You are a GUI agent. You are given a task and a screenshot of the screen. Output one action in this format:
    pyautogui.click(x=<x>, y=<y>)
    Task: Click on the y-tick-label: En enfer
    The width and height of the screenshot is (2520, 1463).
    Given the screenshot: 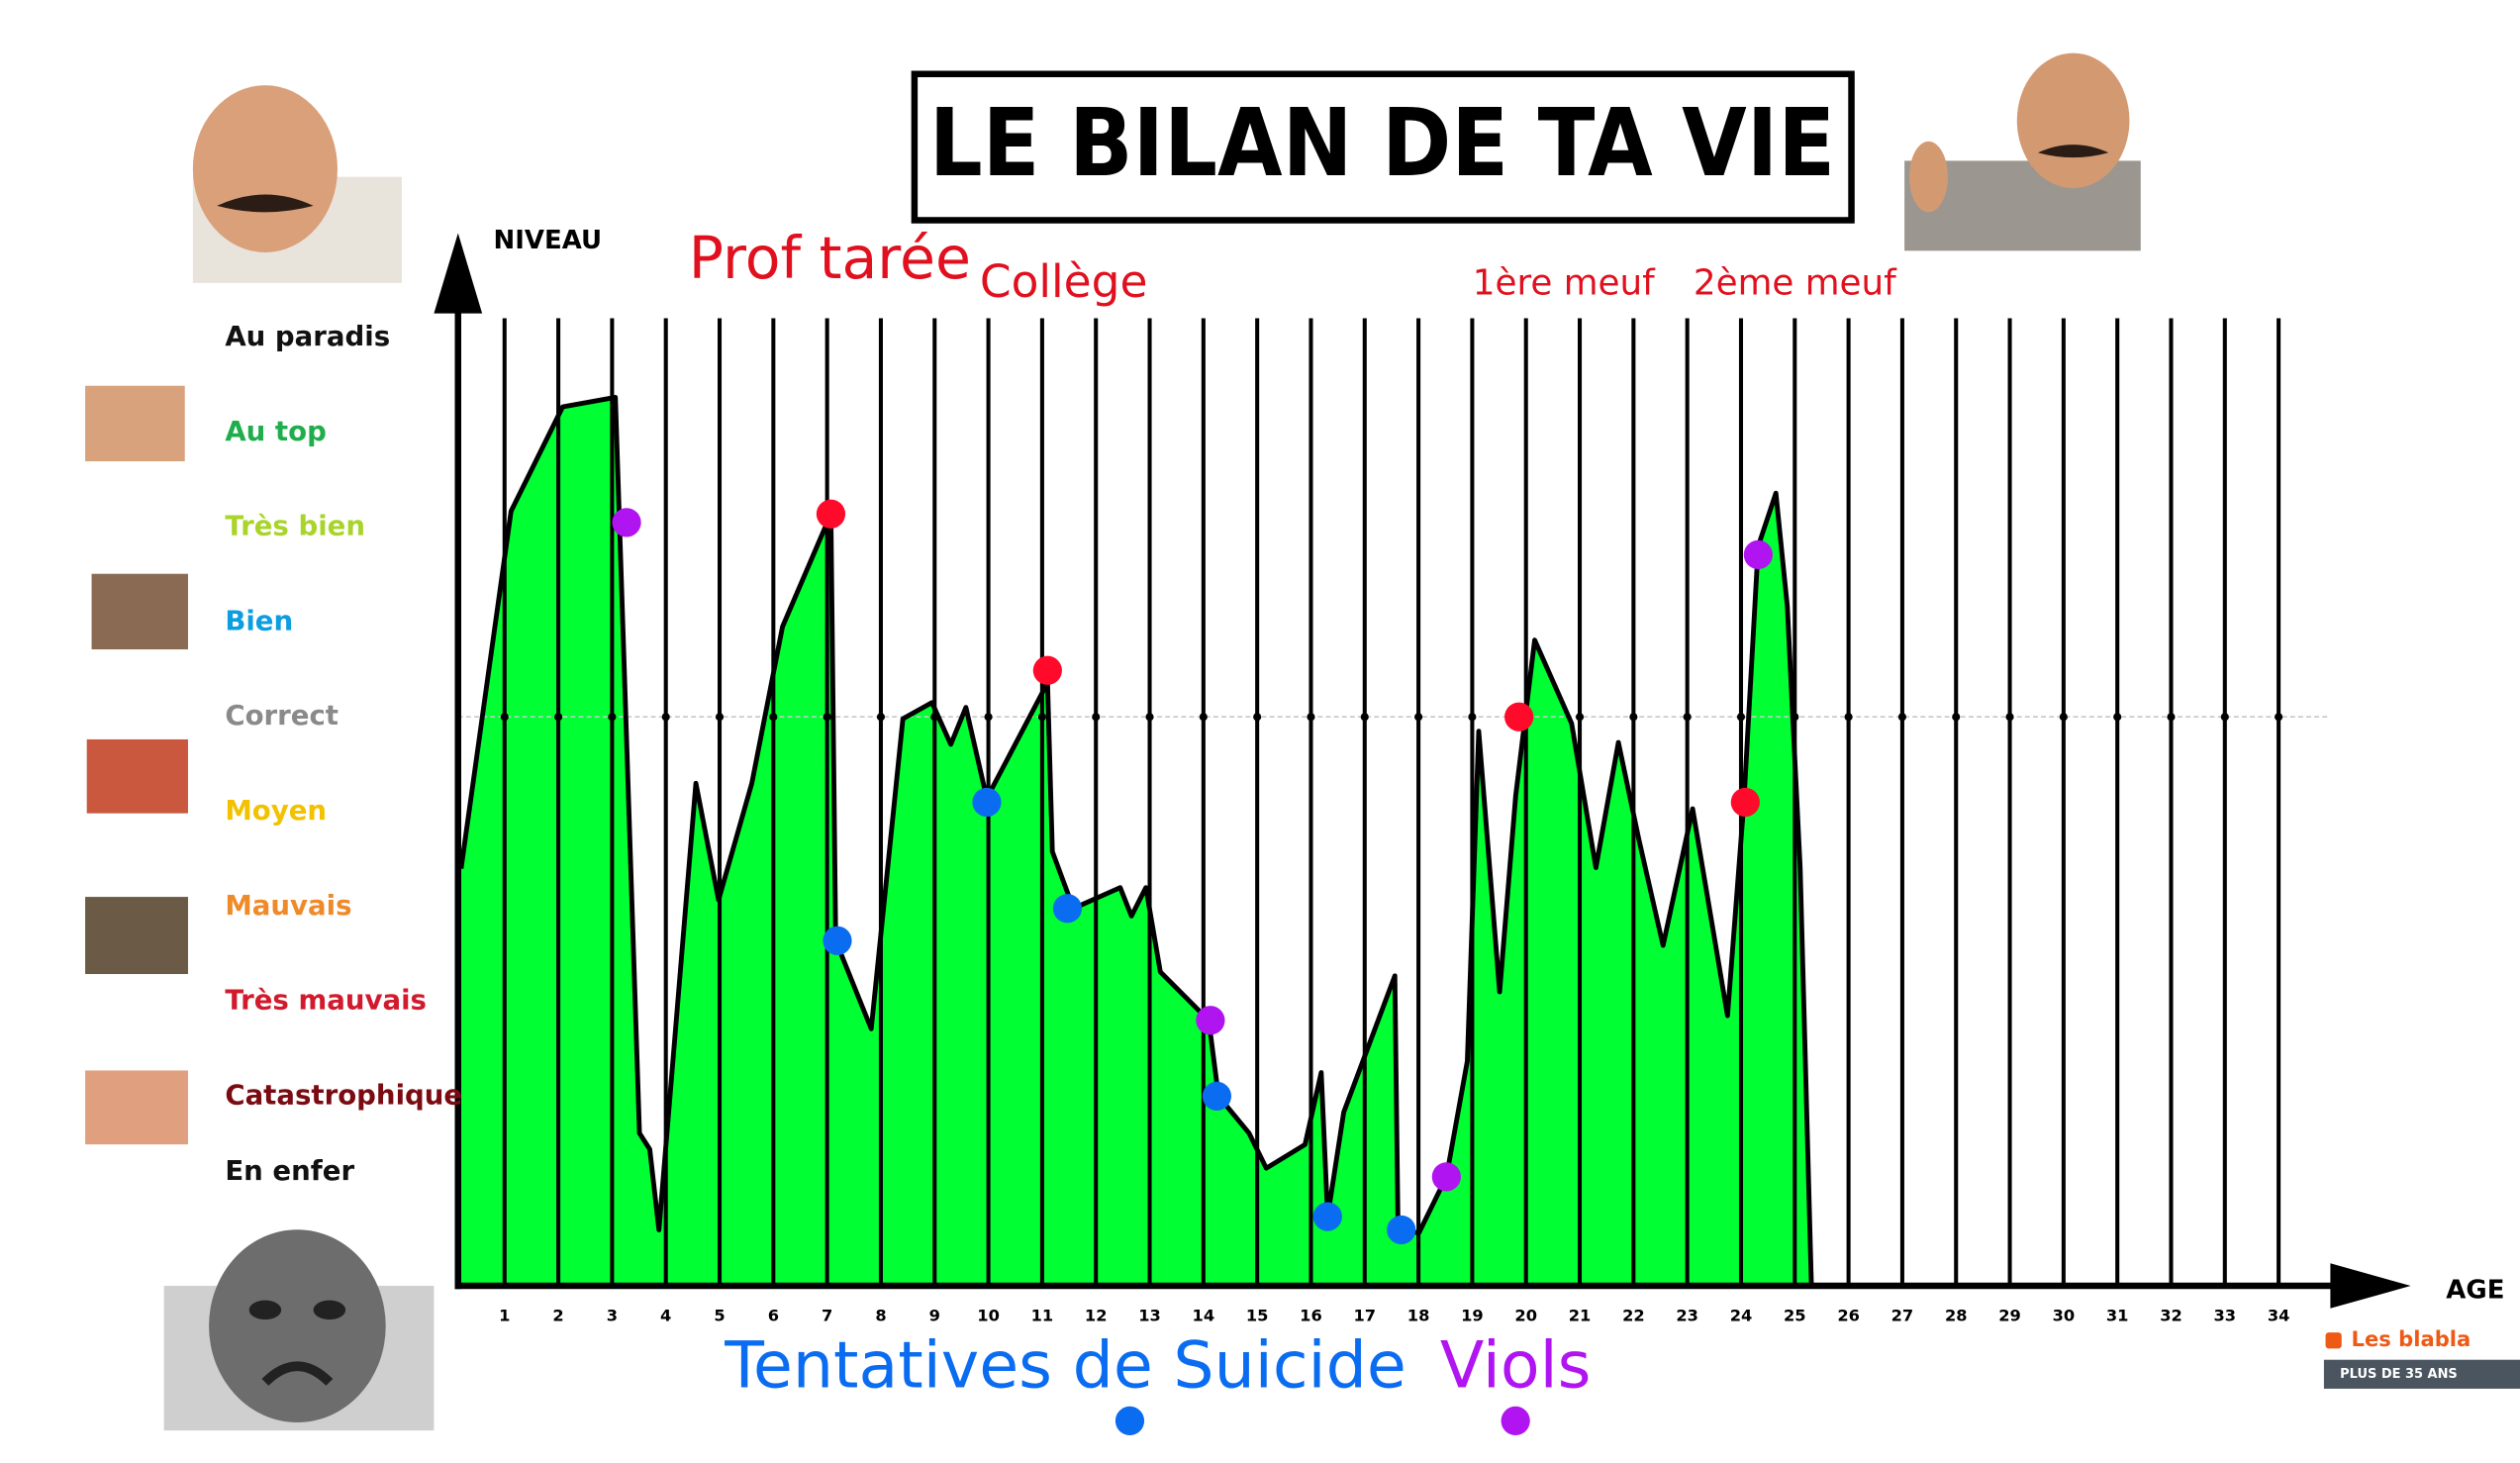 What is the action you would take?
    pyautogui.click(x=289, y=1170)
    